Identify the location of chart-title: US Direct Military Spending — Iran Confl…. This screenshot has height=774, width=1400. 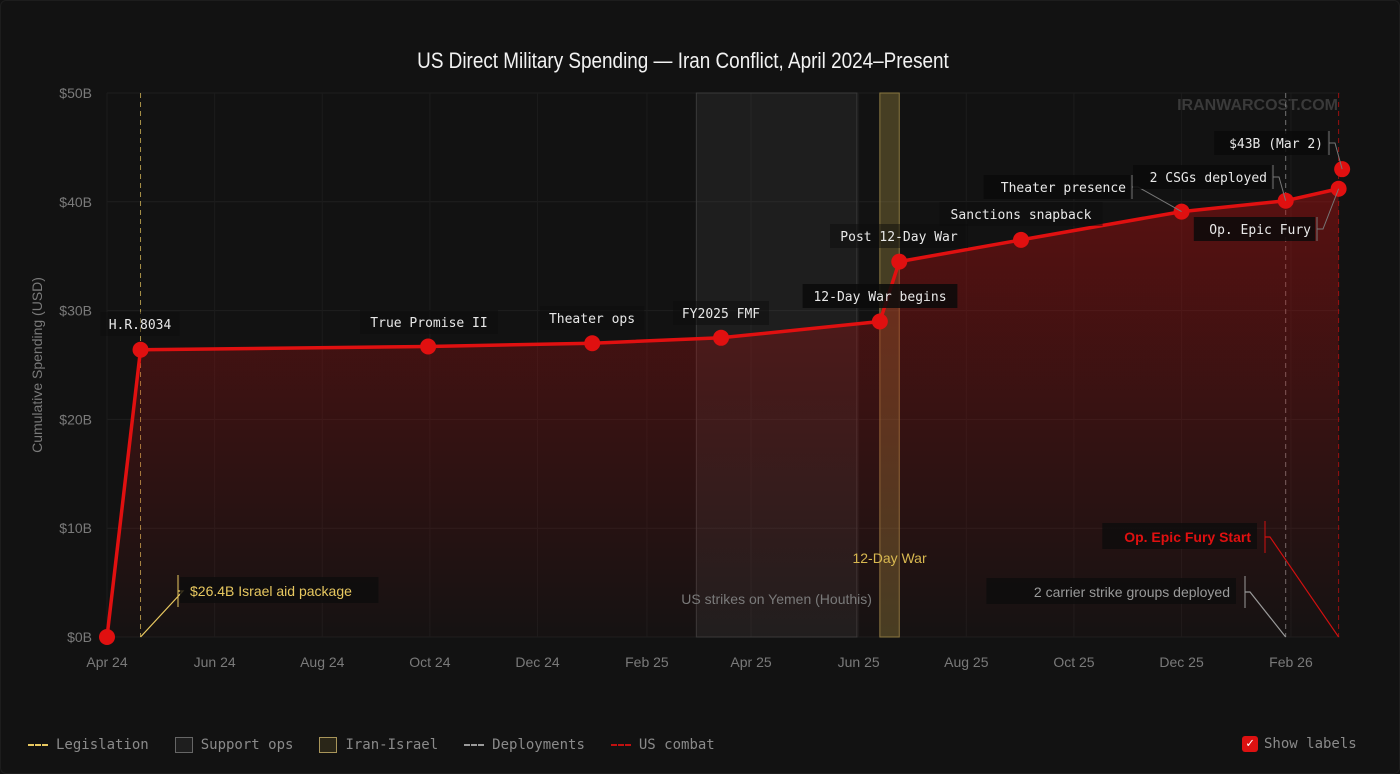
(683, 61).